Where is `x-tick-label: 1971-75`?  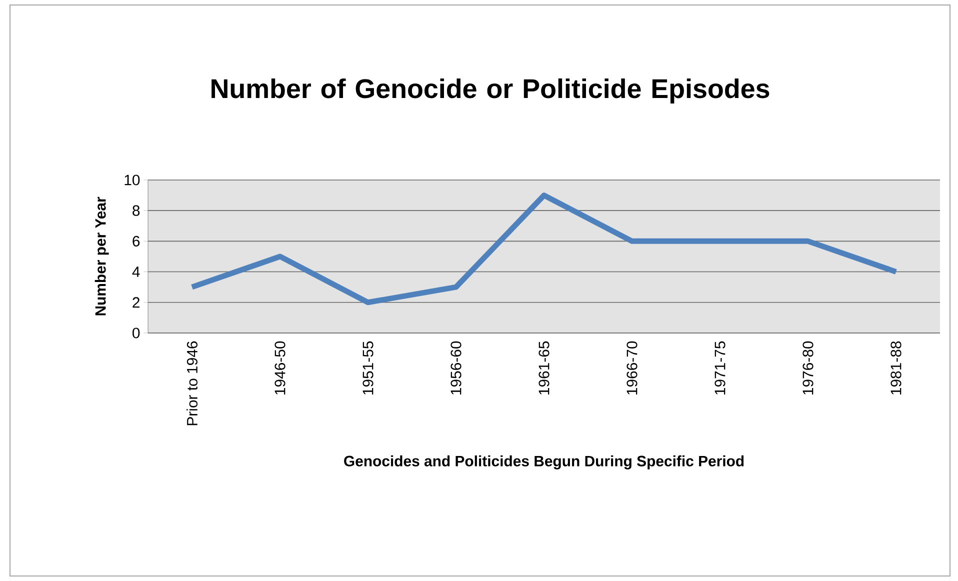 x-tick-label: 1971-75 is located at coordinates (720, 367).